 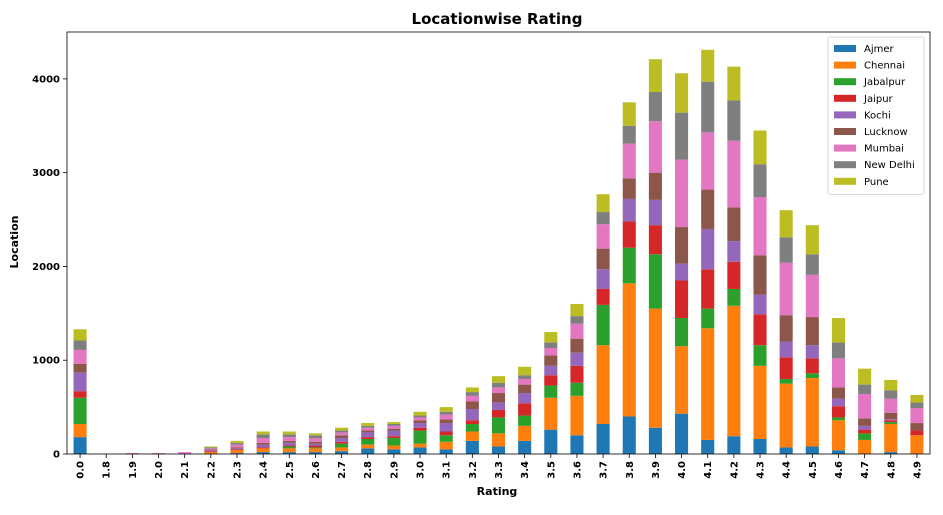 I want to click on x-tick-label: 3.0, so click(x=421, y=470).